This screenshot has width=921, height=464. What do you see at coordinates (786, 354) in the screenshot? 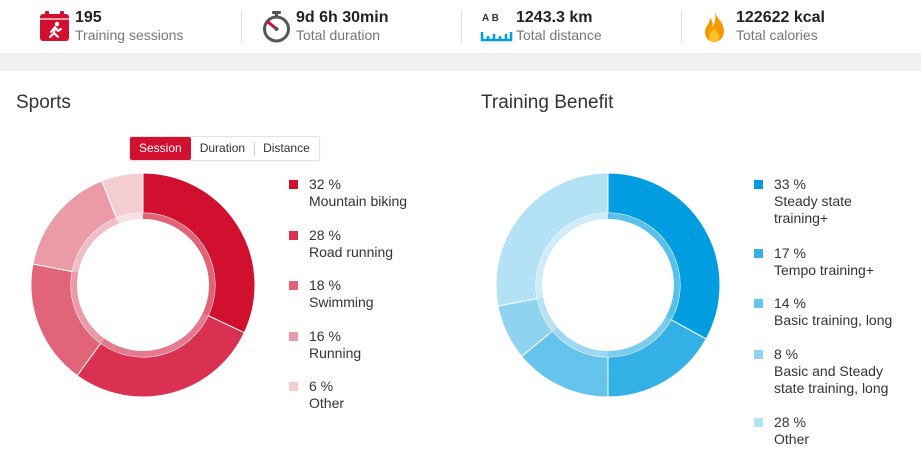
I see `legend-percent: 8 %` at bounding box center [786, 354].